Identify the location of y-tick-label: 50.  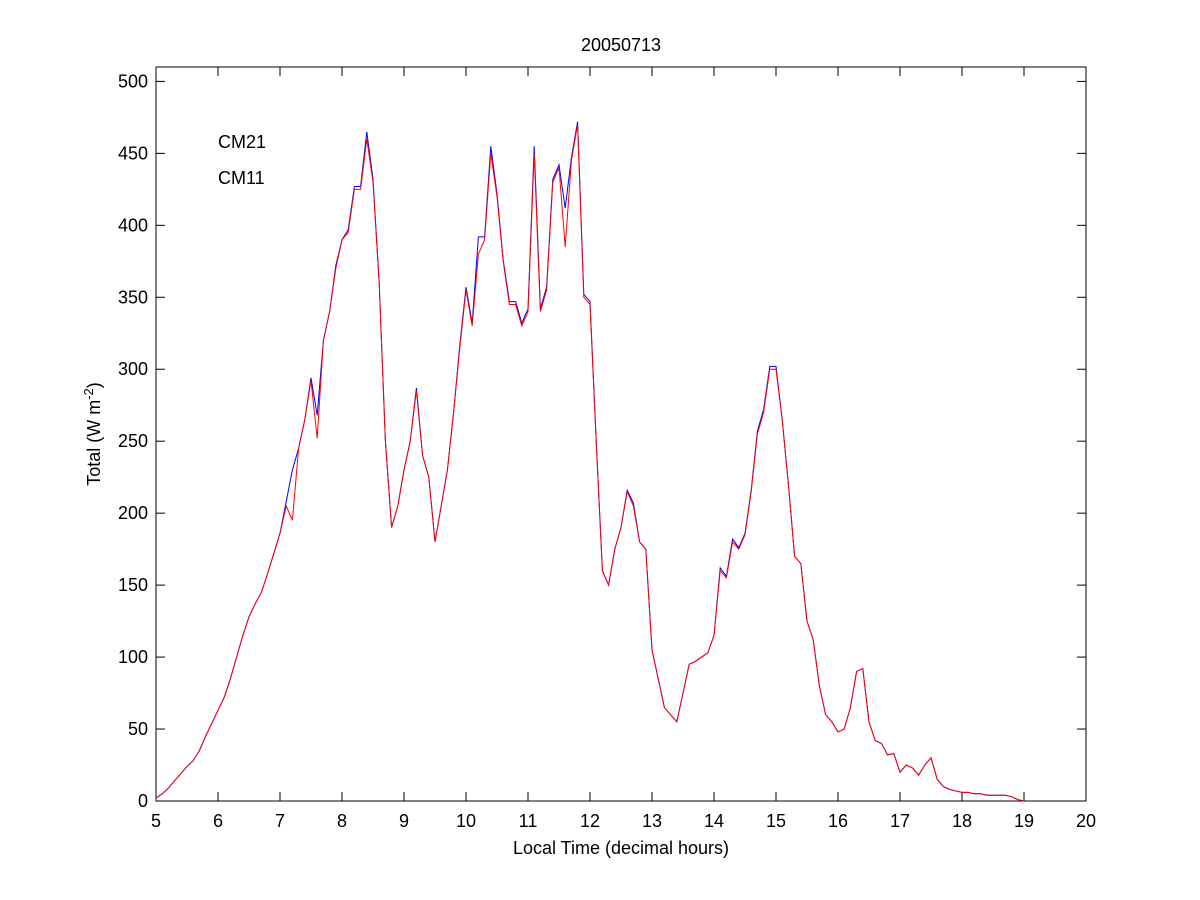
(138, 729).